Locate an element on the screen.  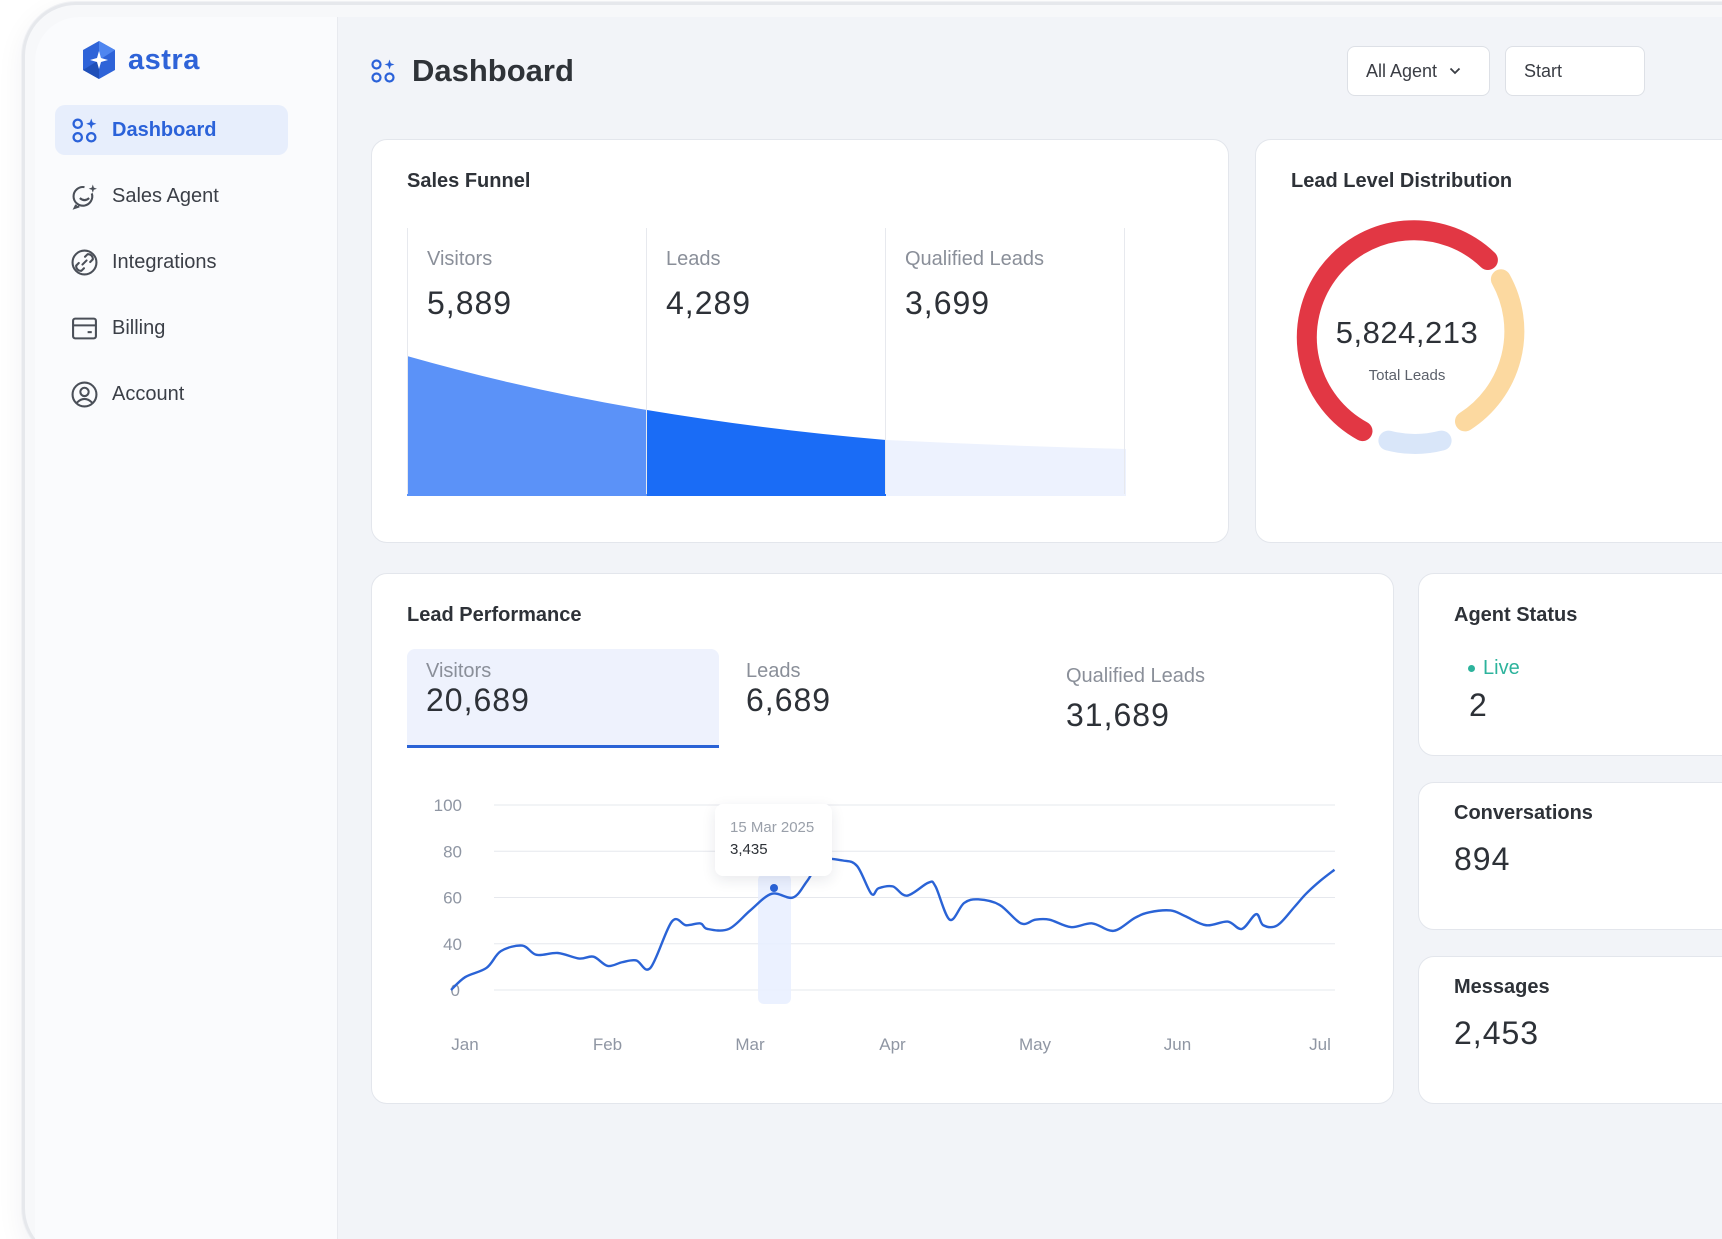
funnel-stage-value: 5,889 is located at coordinates (470, 303).